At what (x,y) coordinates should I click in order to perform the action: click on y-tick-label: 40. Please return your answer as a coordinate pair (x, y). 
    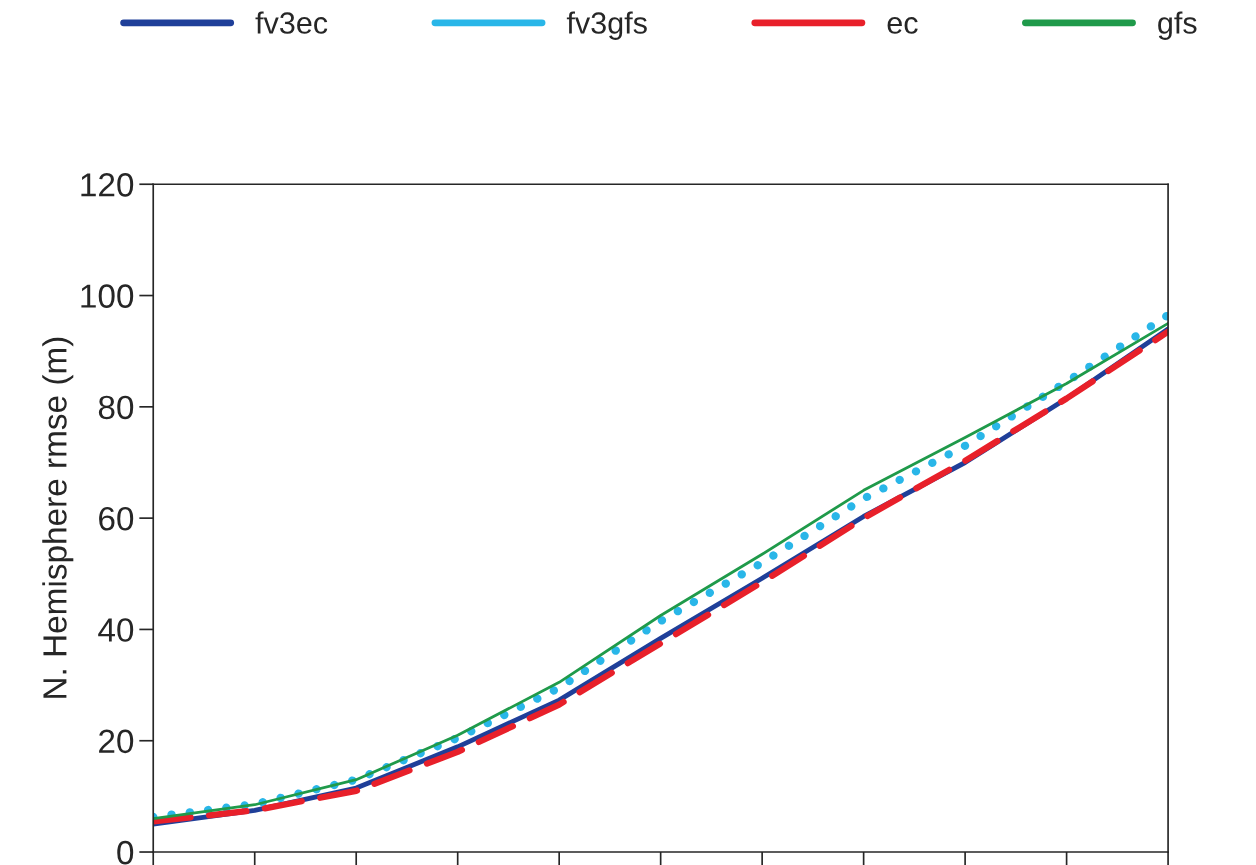
    Looking at the image, I should click on (116, 630).